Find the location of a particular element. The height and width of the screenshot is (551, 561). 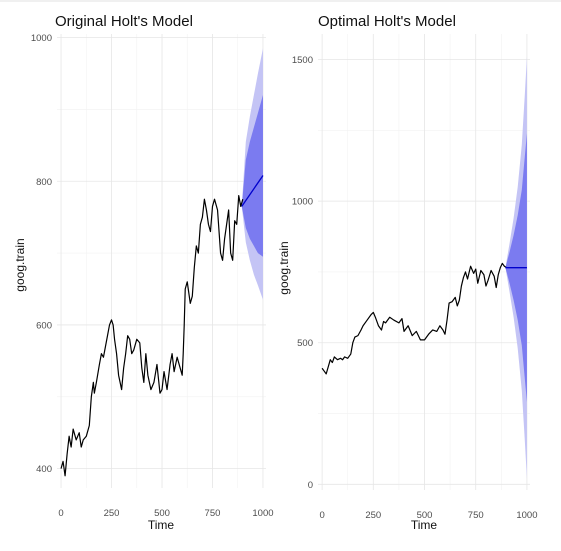

prediction-intervals is located at coordinates (252, 173).